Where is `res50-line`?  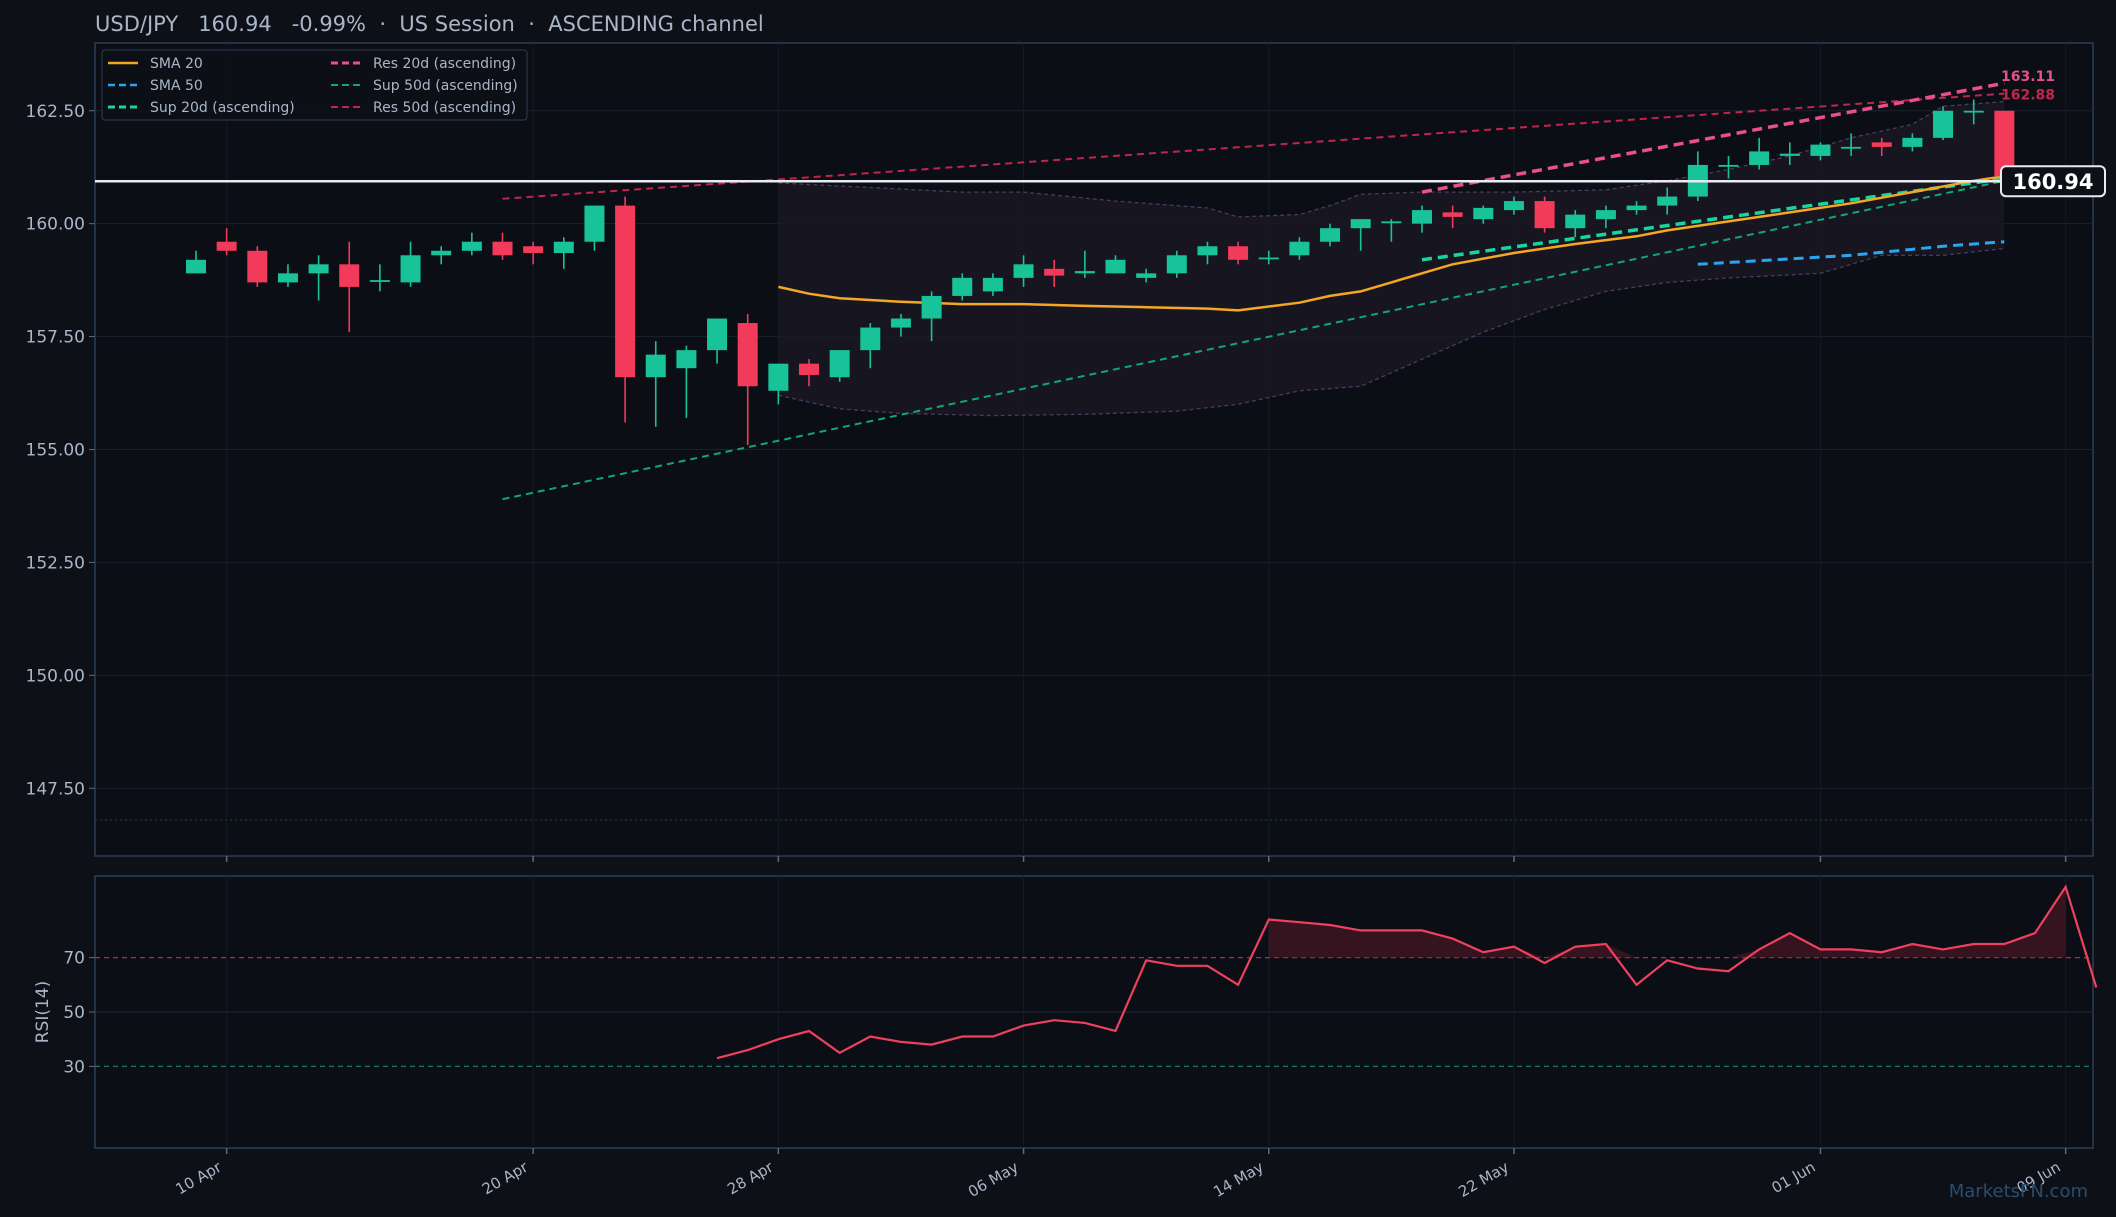
res50-line is located at coordinates (1253, 146).